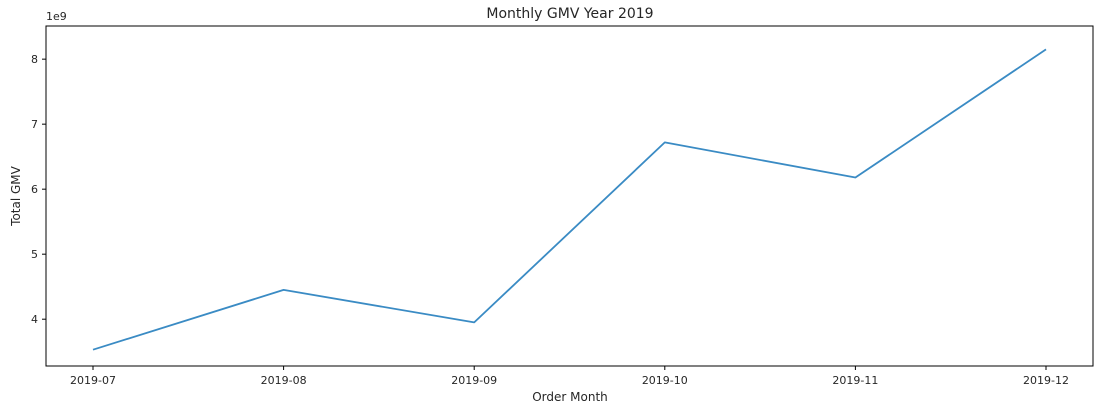 This screenshot has height=410, width=1105. Describe the element at coordinates (16, 195) in the screenshot. I see `y-axis-label: Total GMV` at that location.